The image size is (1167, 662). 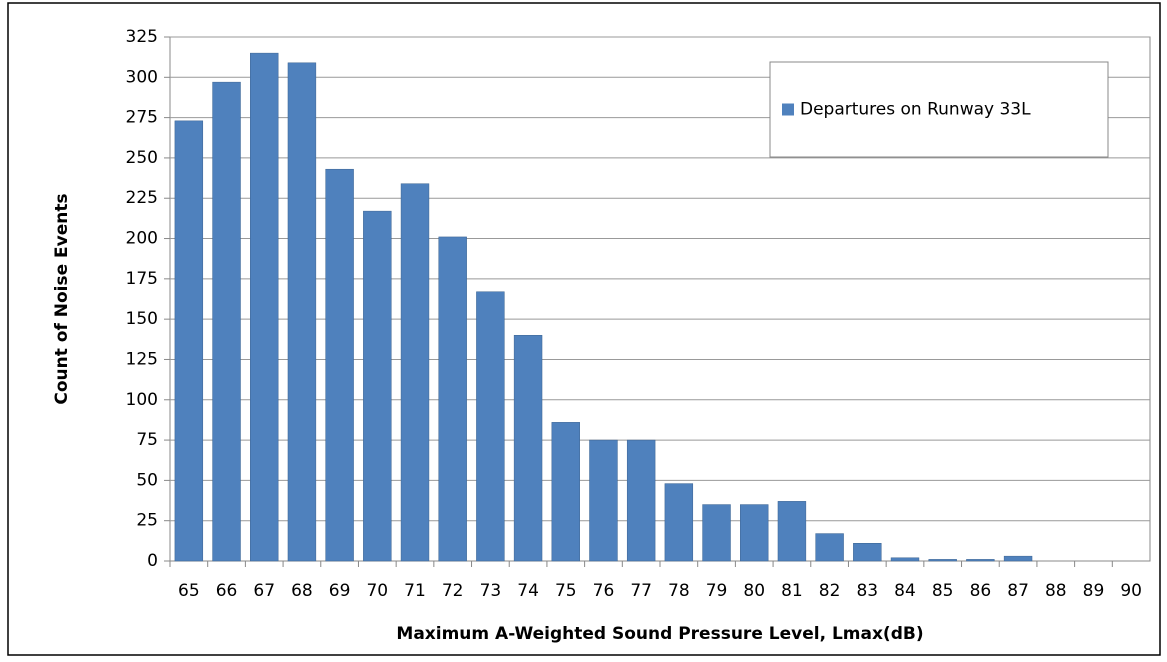 I want to click on x-tick-label: 90, so click(x=1131, y=591).